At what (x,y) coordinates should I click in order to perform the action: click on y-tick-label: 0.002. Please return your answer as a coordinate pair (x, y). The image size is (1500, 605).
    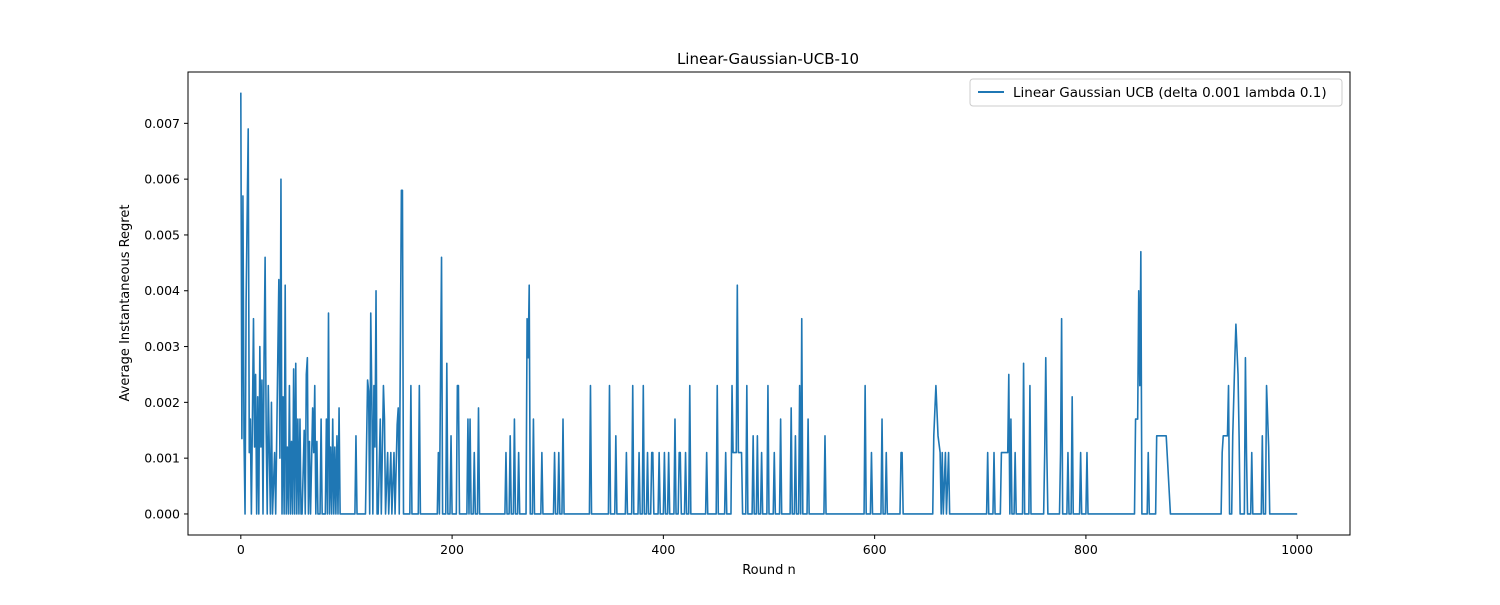
    Looking at the image, I should click on (162, 402).